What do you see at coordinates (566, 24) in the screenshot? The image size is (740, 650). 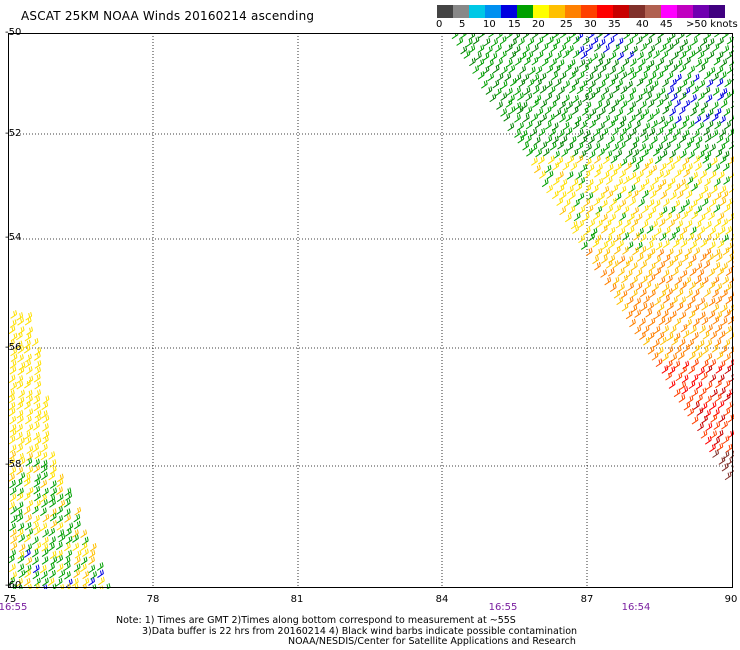 I see `colorbar-label: 25` at bounding box center [566, 24].